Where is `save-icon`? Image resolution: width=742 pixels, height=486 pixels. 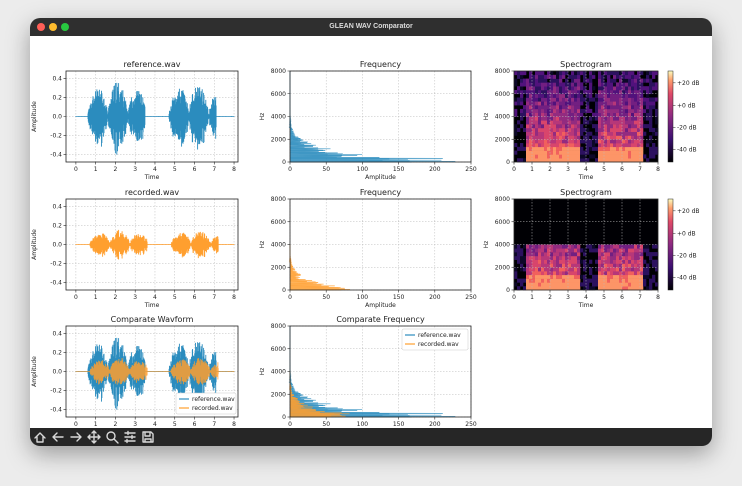 save-icon is located at coordinates (148, 437).